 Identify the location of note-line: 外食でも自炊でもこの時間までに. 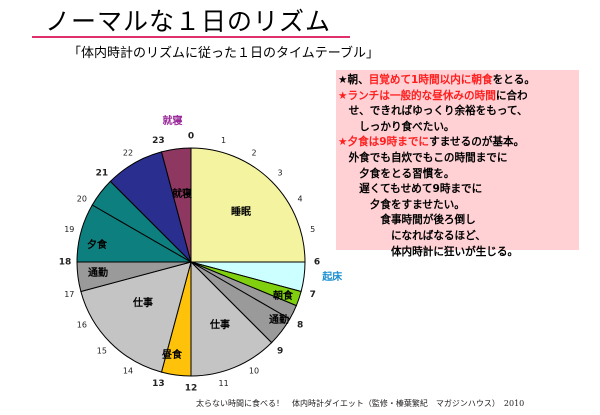
(457, 159).